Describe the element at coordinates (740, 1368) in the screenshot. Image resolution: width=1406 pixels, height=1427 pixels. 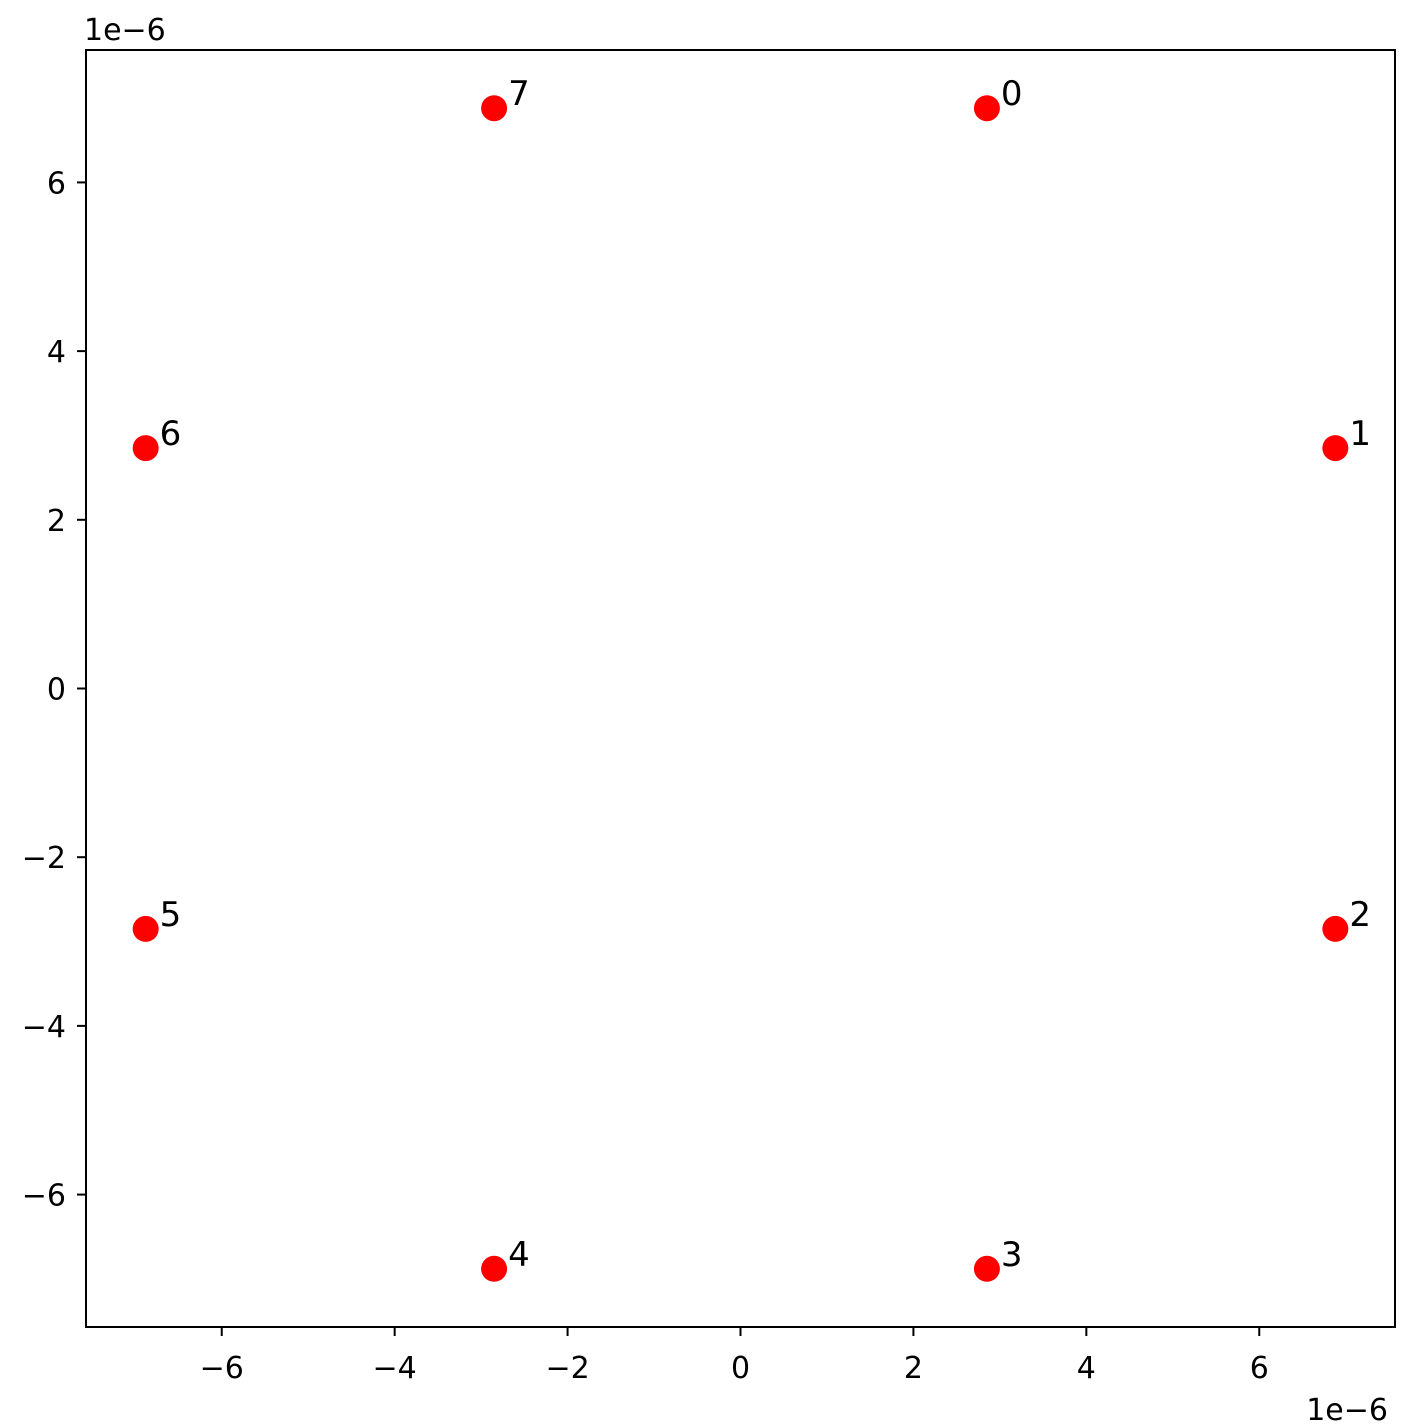
I see `x-tick-label: 0` at that location.